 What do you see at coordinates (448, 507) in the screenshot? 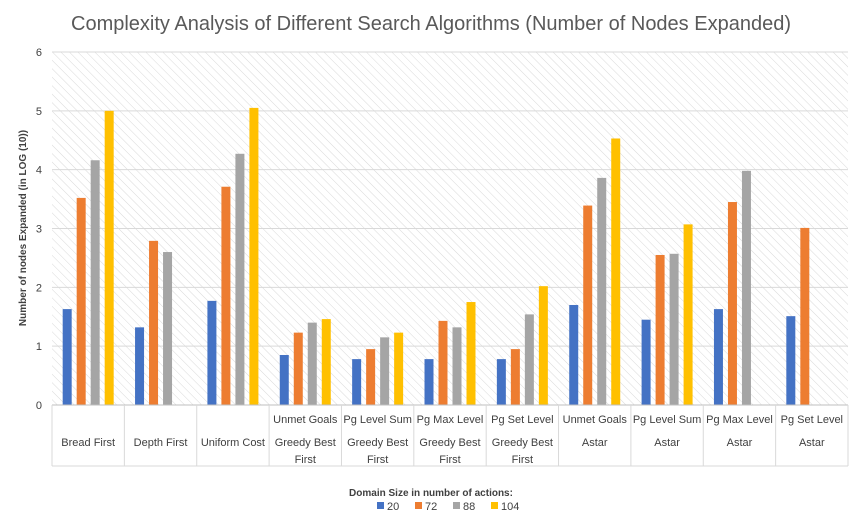
I see `legend: 20 72 88 104` at bounding box center [448, 507].